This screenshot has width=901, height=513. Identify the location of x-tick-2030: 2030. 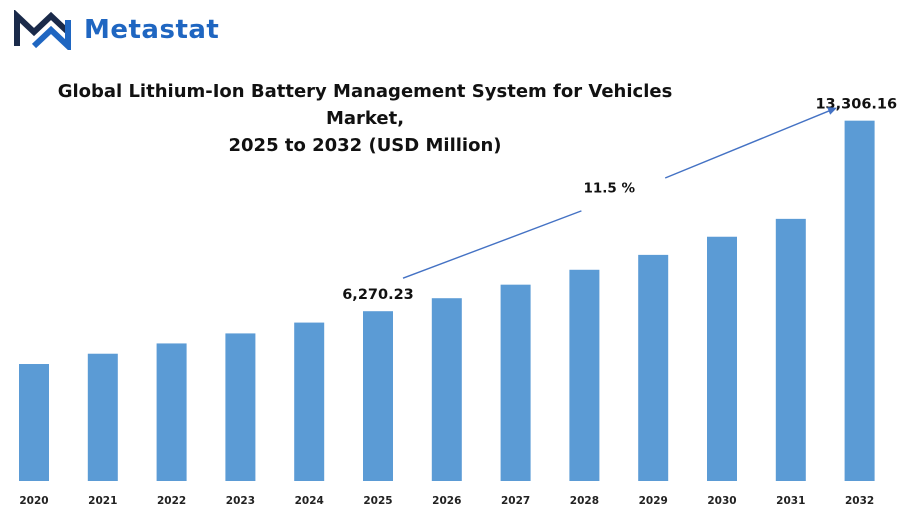
(721, 501).